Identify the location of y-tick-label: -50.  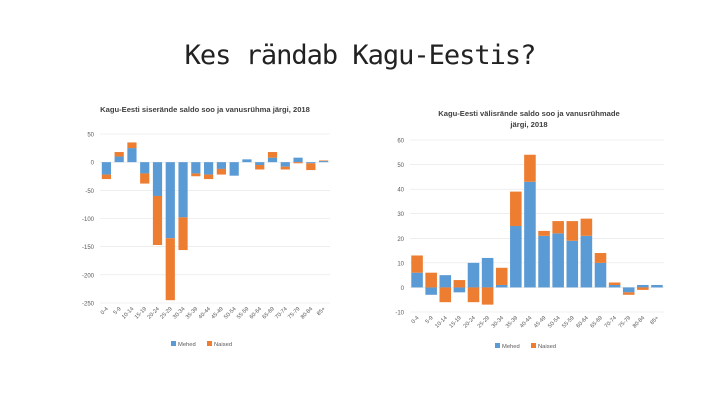
(89, 192).